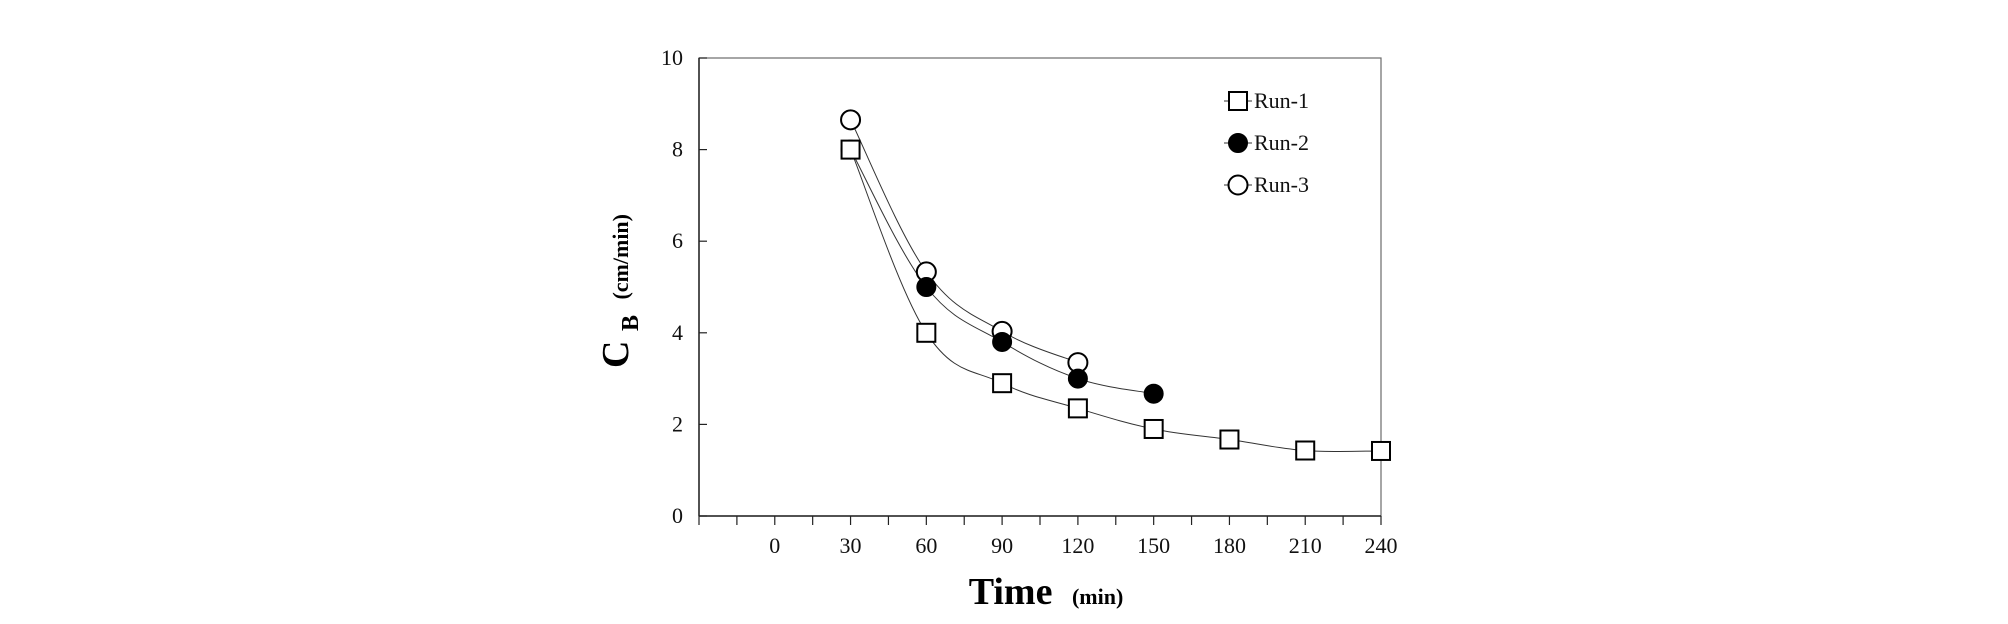  Describe the element at coordinates (677, 149) in the screenshot. I see `y-tick-label: 8` at that location.